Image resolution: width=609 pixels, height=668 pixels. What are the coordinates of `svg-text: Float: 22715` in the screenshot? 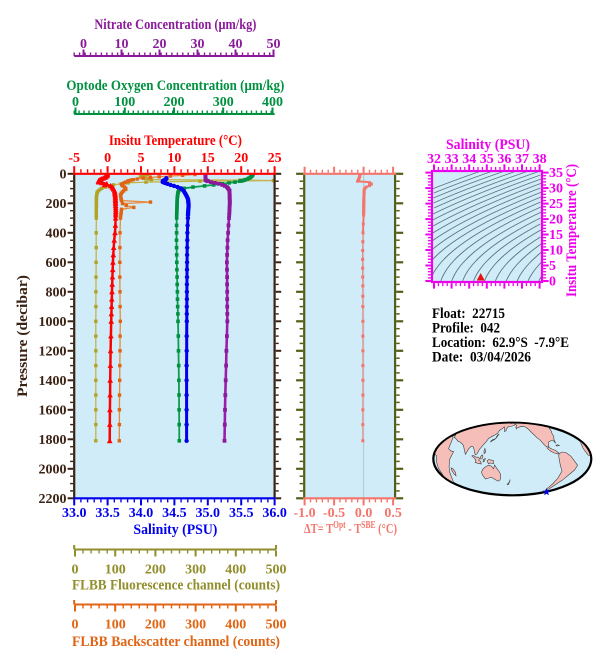 It's located at (468, 314).